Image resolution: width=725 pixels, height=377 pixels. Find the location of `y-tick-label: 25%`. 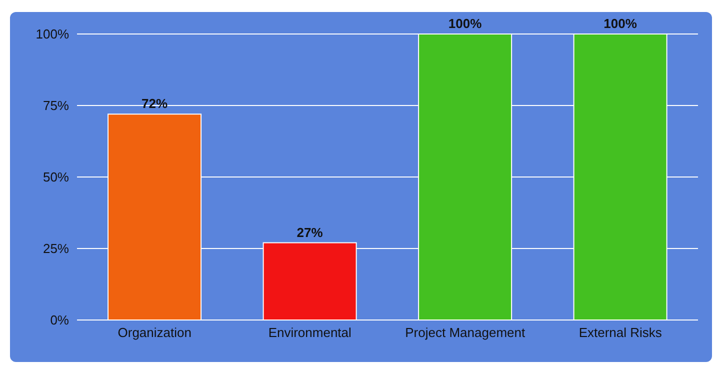

y-tick-label: 25% is located at coordinates (56, 248).